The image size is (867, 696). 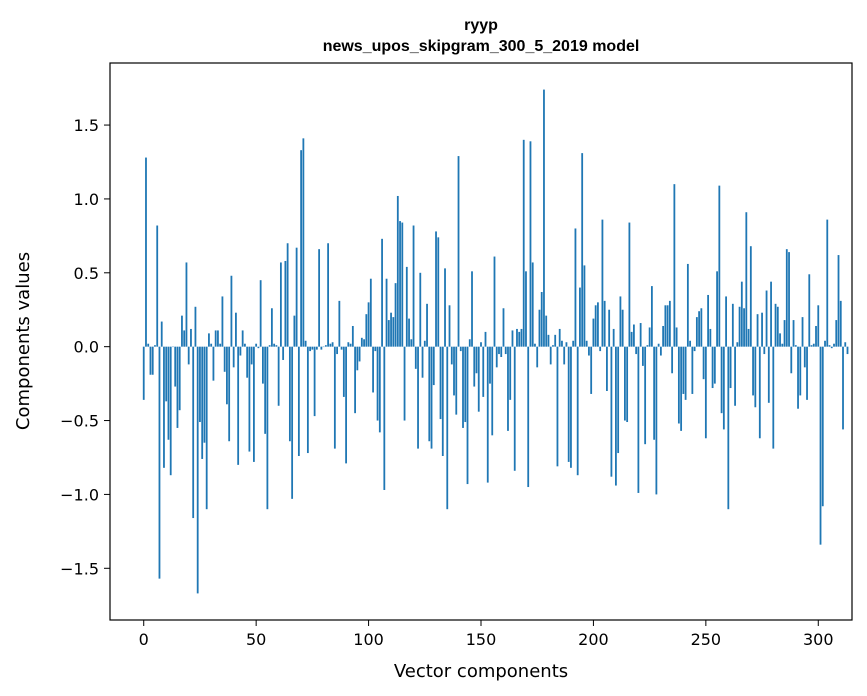 I want to click on y-tick-label: −0.5, so click(x=79, y=421).